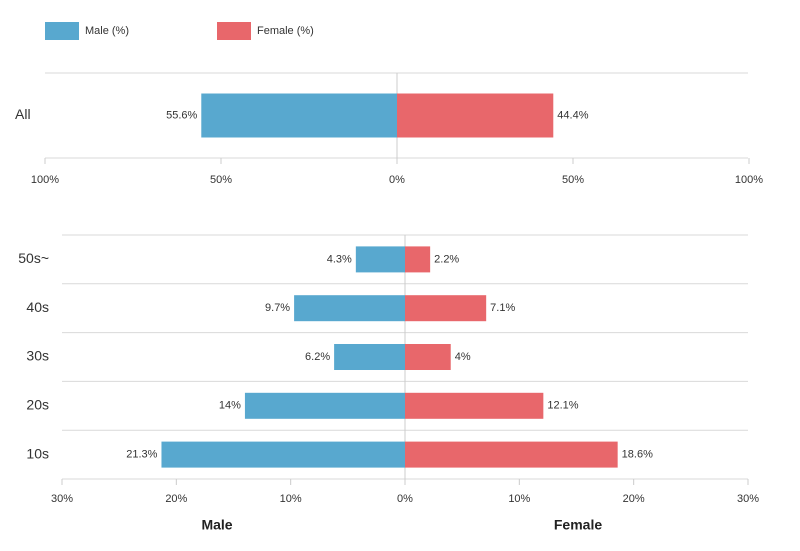  Describe the element at coordinates (141, 455) in the screenshot. I see `value-label: 21.3%` at that location.